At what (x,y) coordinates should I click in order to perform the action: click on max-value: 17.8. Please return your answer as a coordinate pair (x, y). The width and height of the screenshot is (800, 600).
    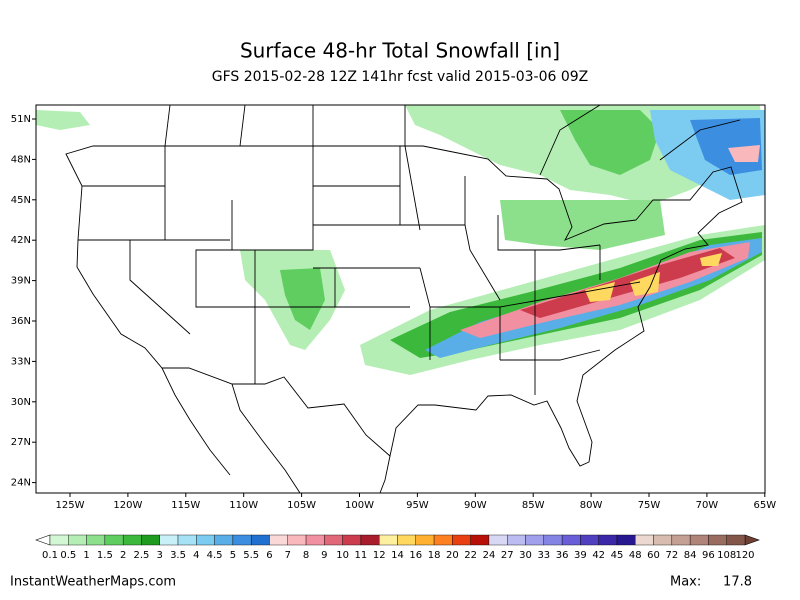
    Looking at the image, I should click on (737, 582).